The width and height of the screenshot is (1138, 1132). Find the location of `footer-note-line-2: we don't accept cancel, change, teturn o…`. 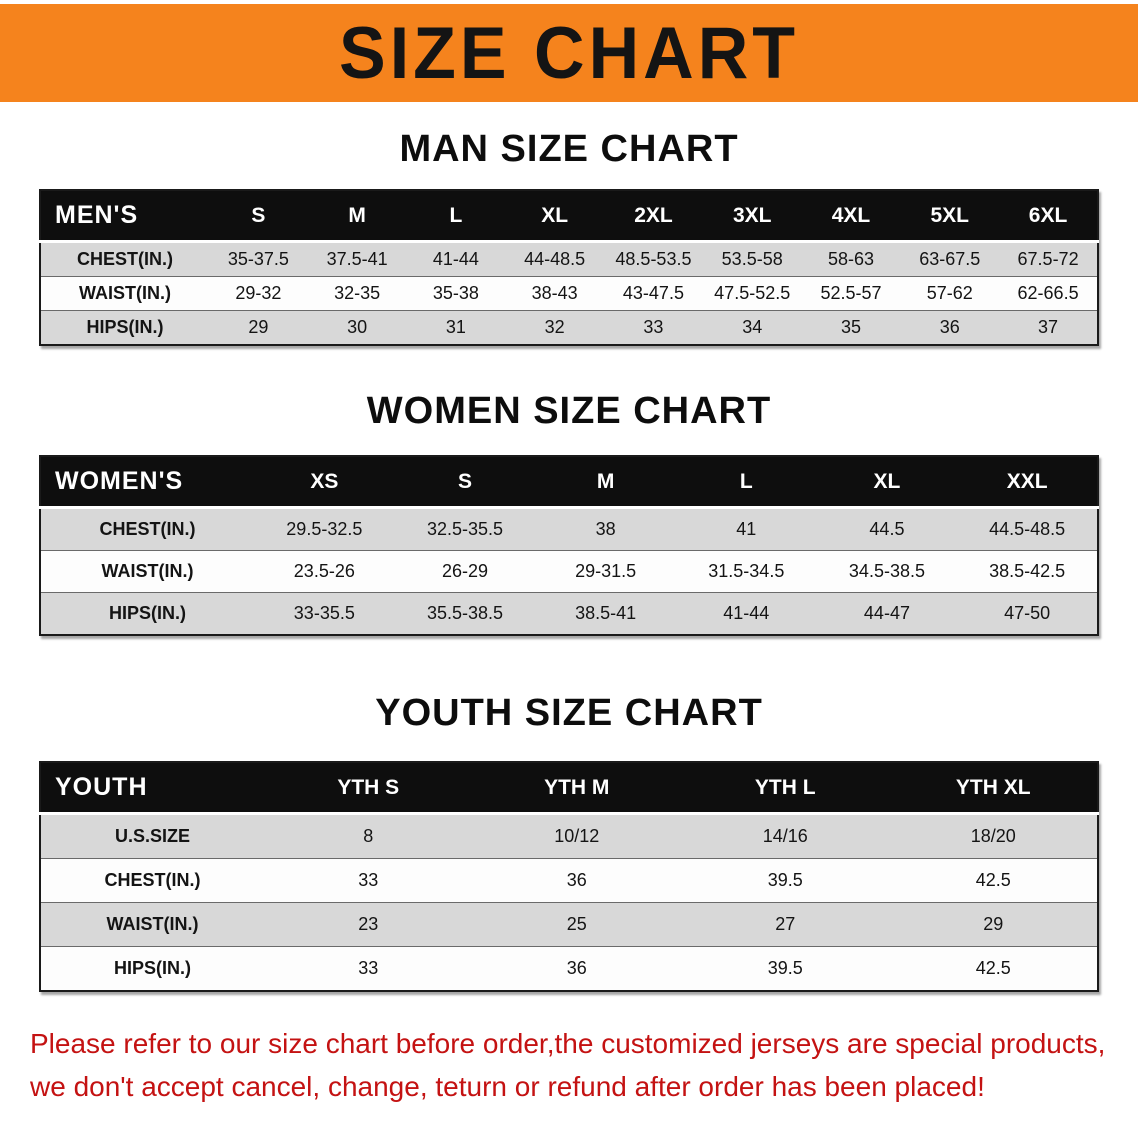

footer-note-line-2: we don't accept cancel, change, teturn o… is located at coordinates (507, 1087).